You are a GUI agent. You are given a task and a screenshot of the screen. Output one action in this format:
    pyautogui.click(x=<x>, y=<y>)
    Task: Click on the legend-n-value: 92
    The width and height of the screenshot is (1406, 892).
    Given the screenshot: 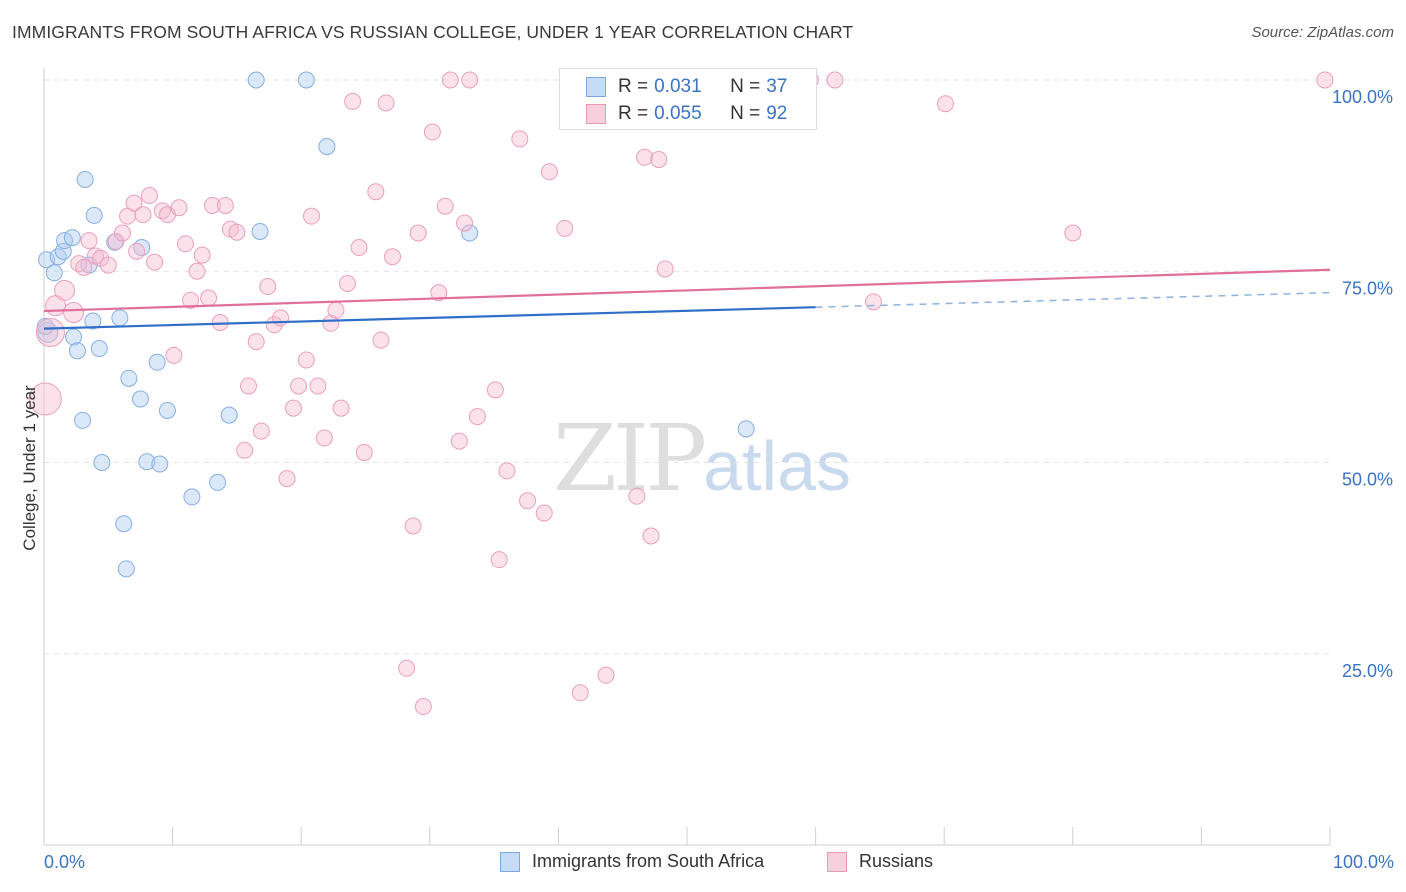 What is the action you would take?
    pyautogui.click(x=777, y=113)
    